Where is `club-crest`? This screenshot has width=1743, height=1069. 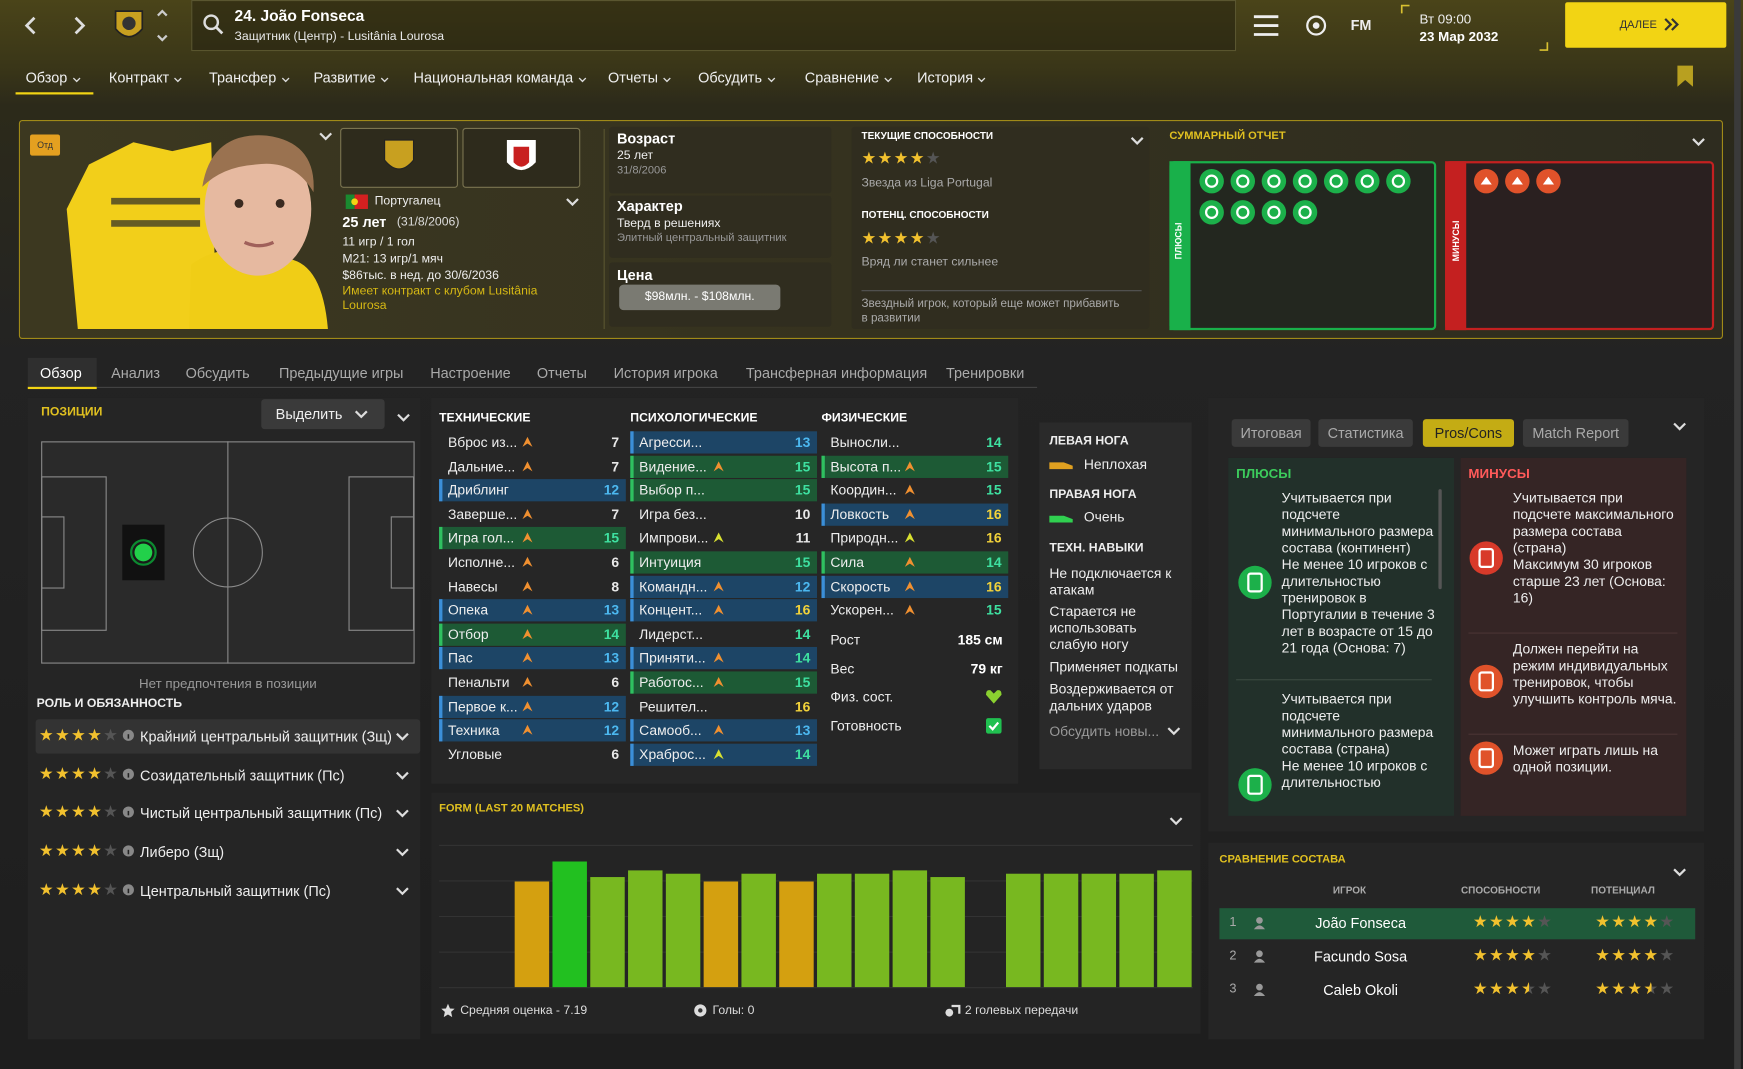 club-crest is located at coordinates (141, 25).